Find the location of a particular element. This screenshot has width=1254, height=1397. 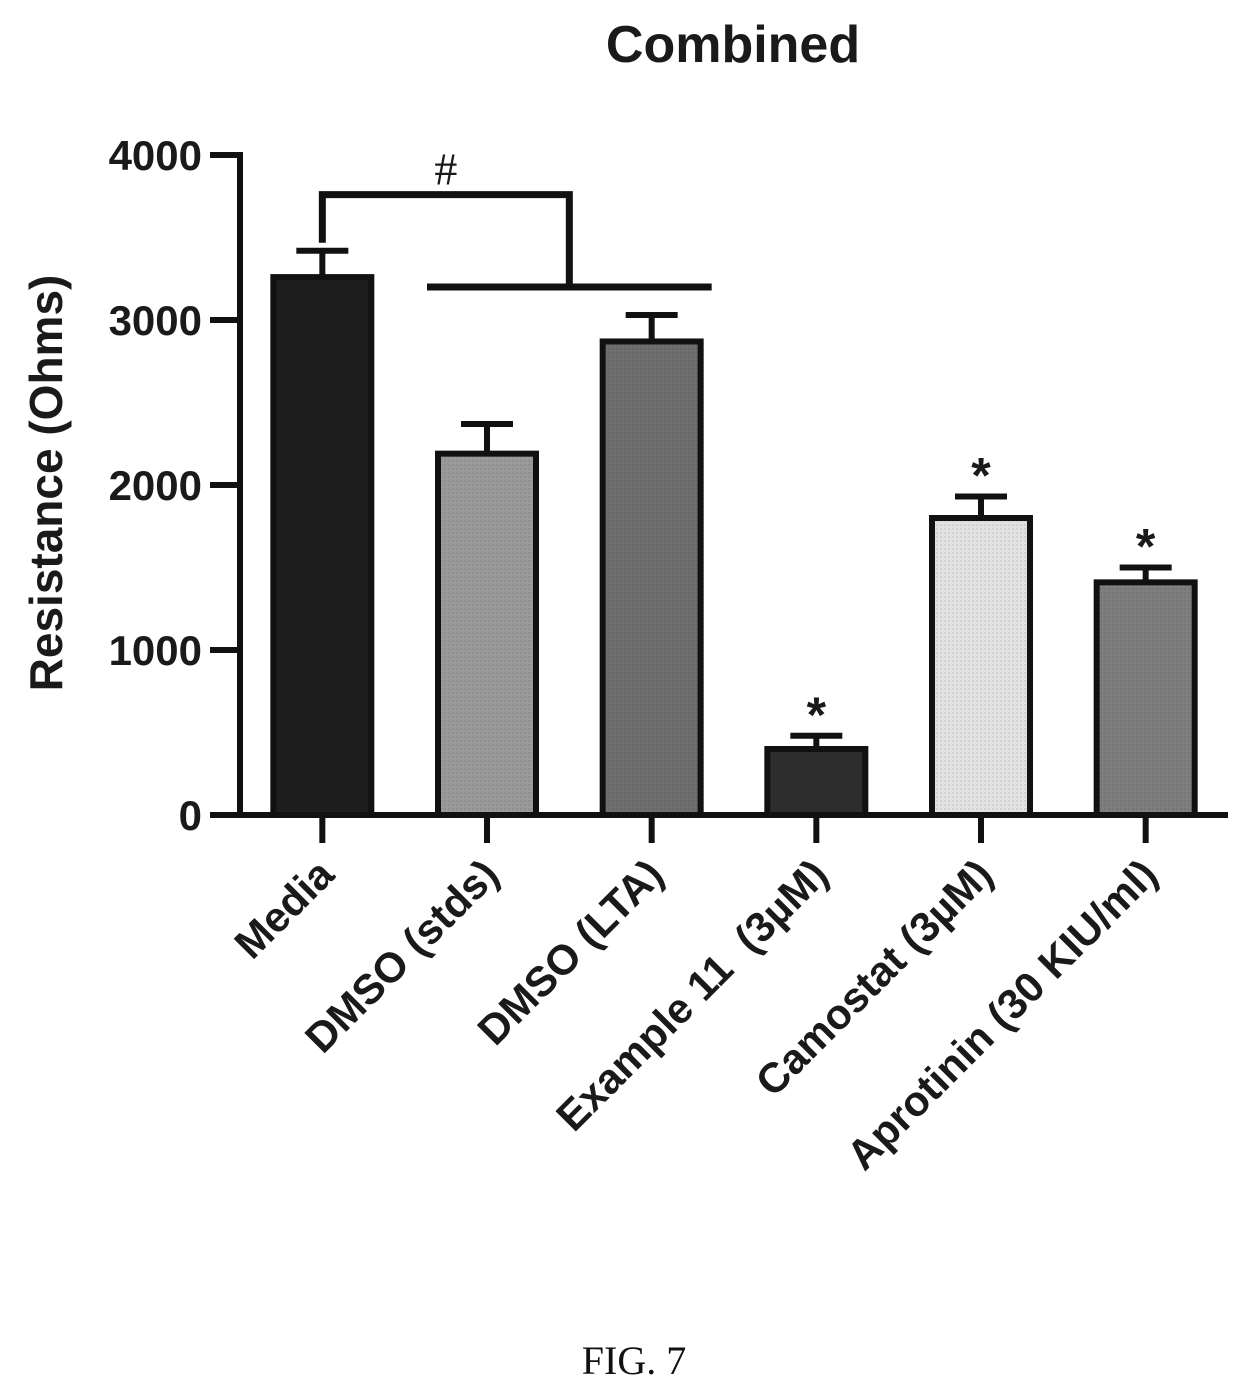

y-tick-label-1: 1000 is located at coordinates (155, 650).